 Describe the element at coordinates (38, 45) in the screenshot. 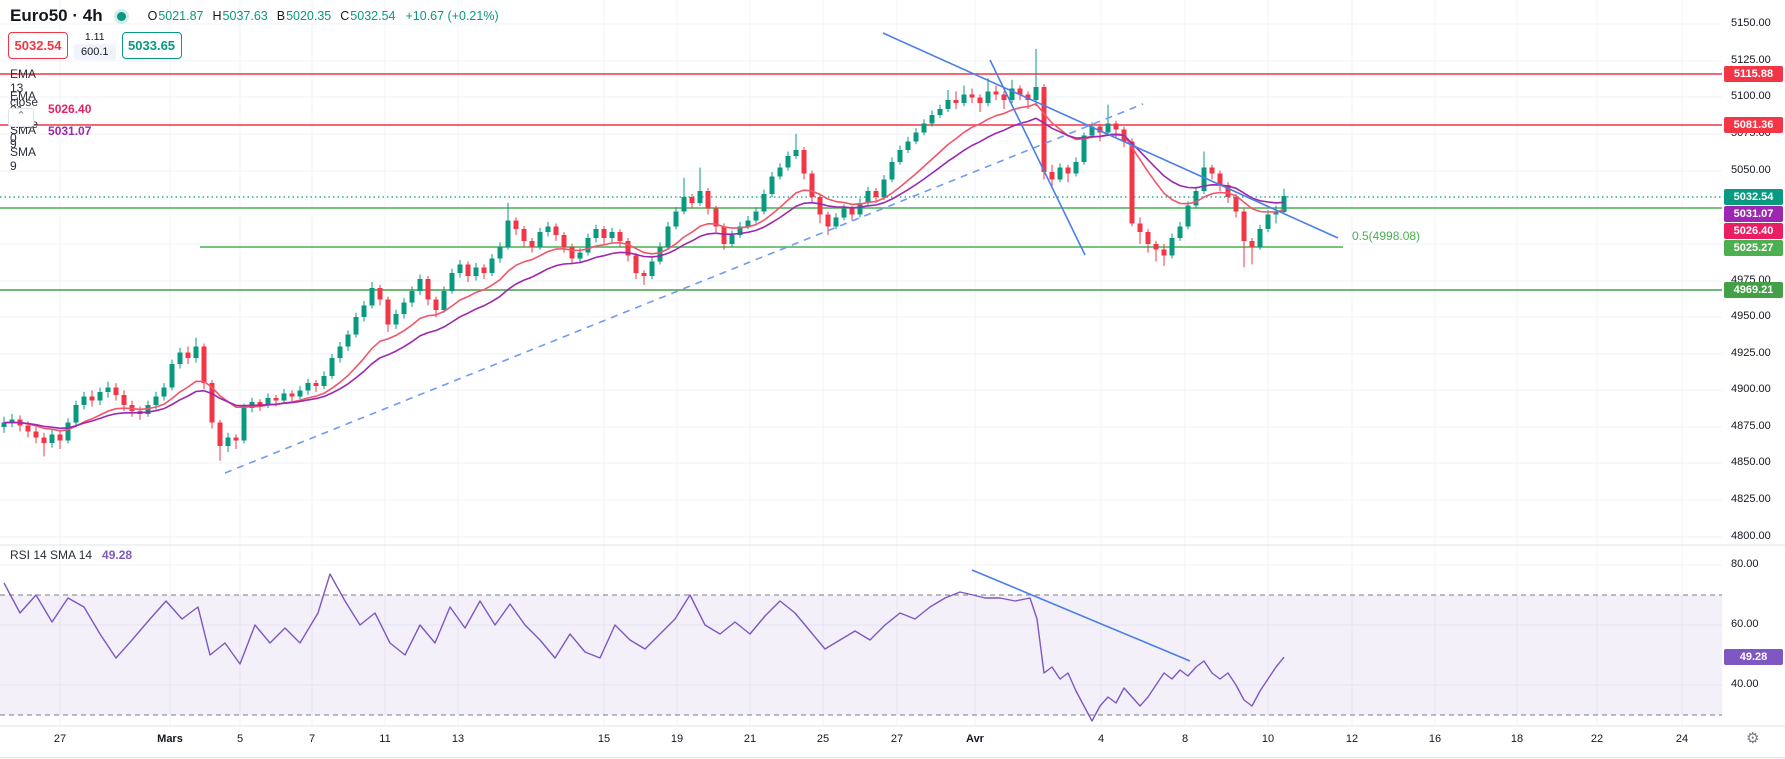

I see `sell-button: 5032.54` at that location.